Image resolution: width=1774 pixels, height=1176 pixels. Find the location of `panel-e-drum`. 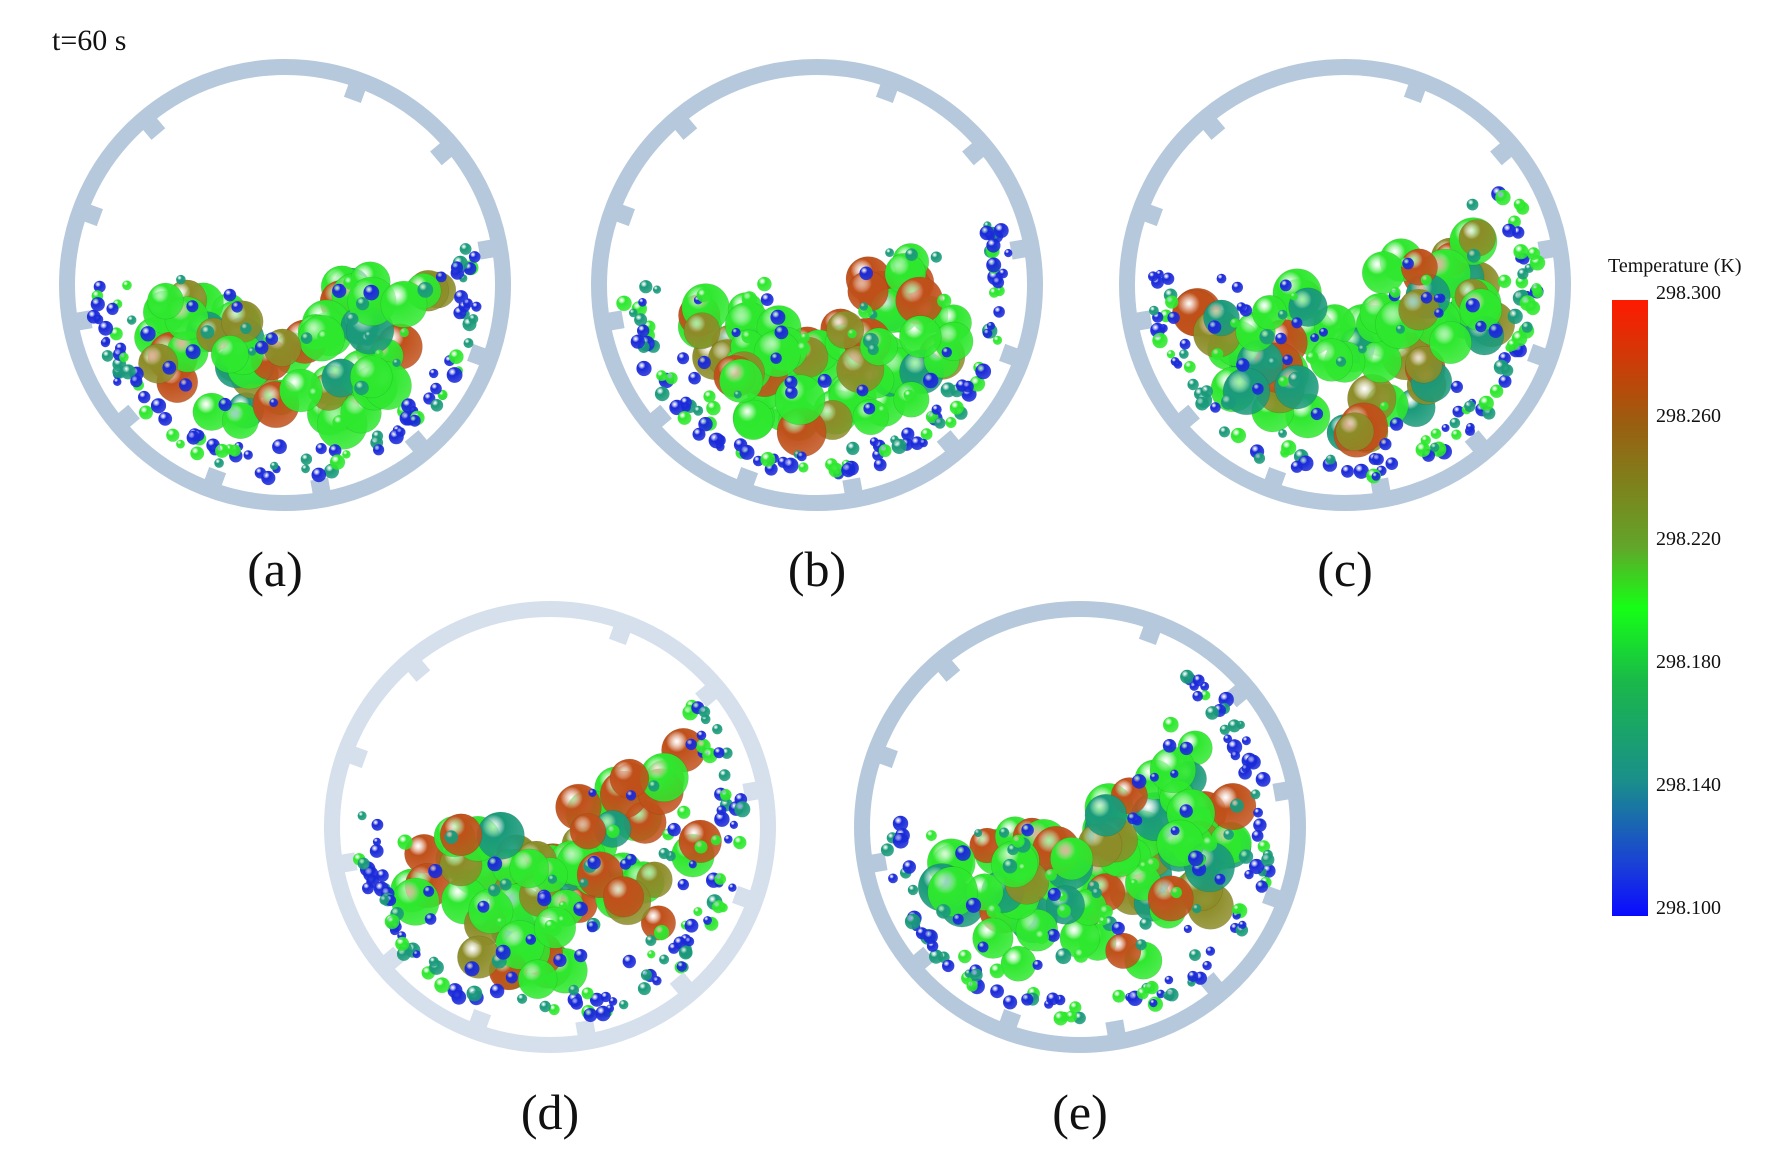

panel-e-drum is located at coordinates (1080, 827).